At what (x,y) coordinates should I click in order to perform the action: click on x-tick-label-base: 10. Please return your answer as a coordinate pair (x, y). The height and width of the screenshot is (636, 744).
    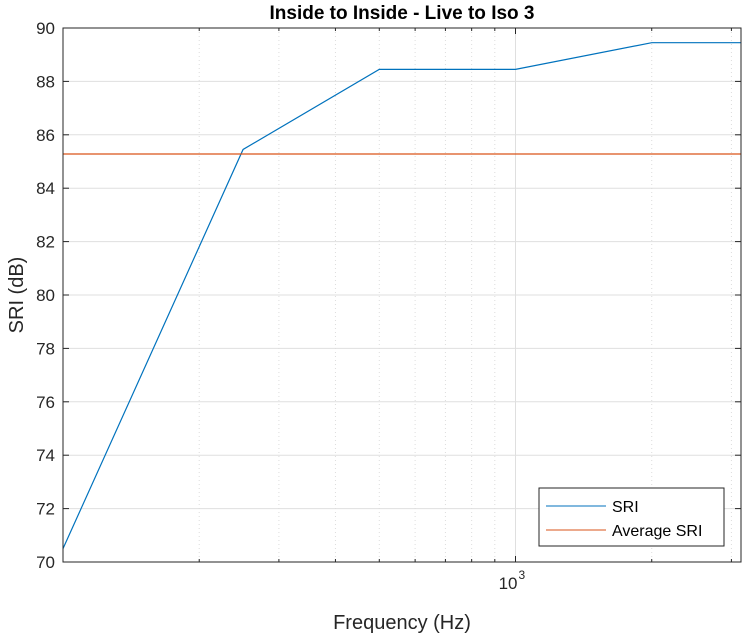
    Looking at the image, I should click on (508, 583).